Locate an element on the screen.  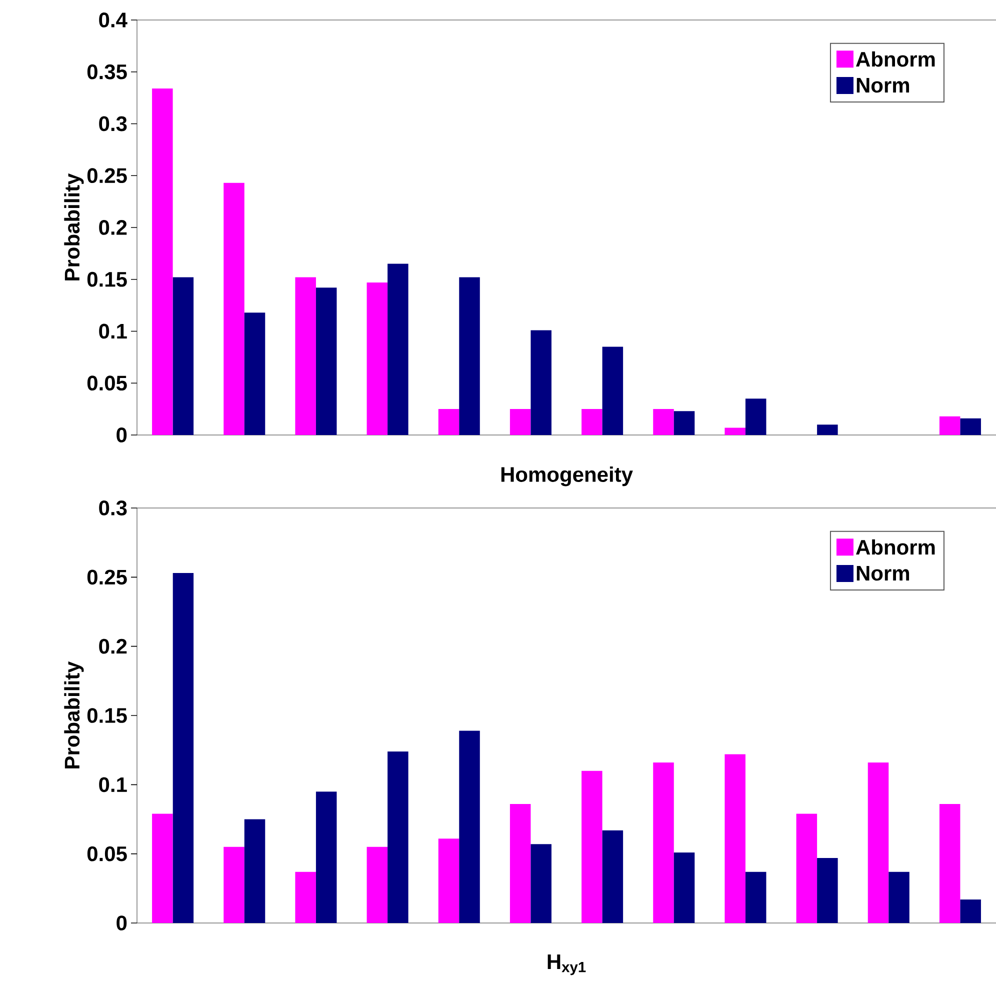
y-tick-label: 0.35 is located at coordinates (107, 72).